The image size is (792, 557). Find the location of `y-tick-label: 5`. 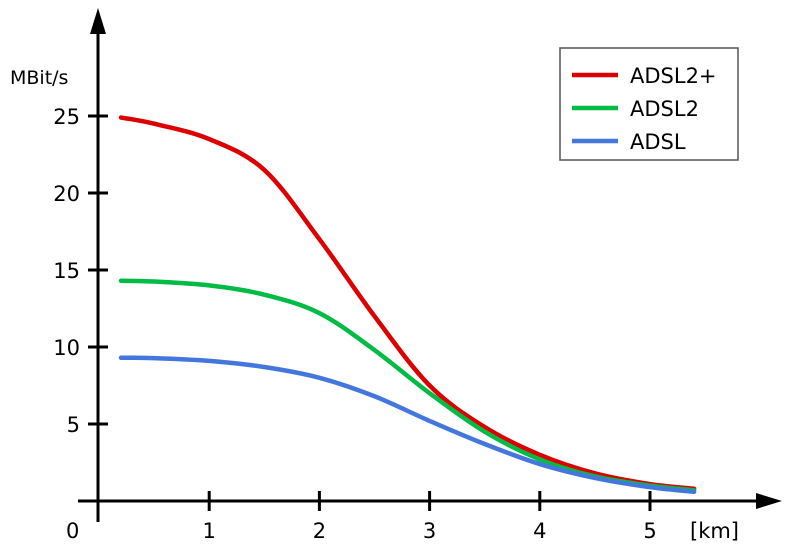

y-tick-label: 5 is located at coordinates (73, 425).